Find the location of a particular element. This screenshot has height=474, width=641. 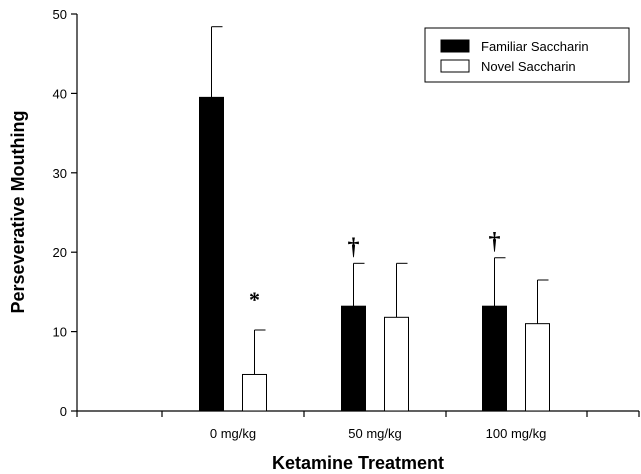

y-tick-label: 50 is located at coordinates (60, 14).